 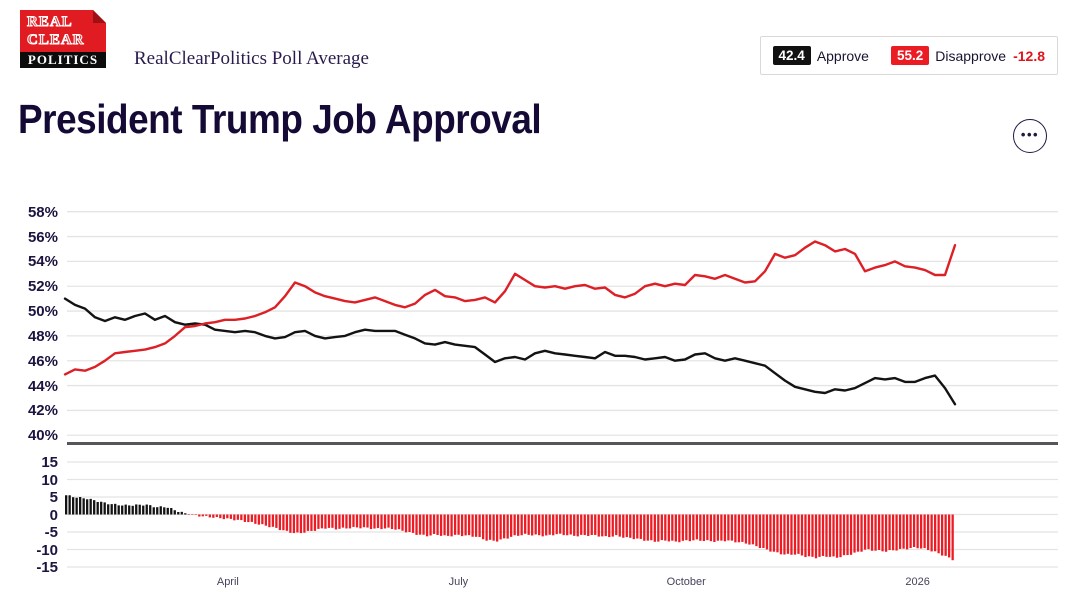 I want to click on spread-value: -12.8, so click(x=1029, y=55).